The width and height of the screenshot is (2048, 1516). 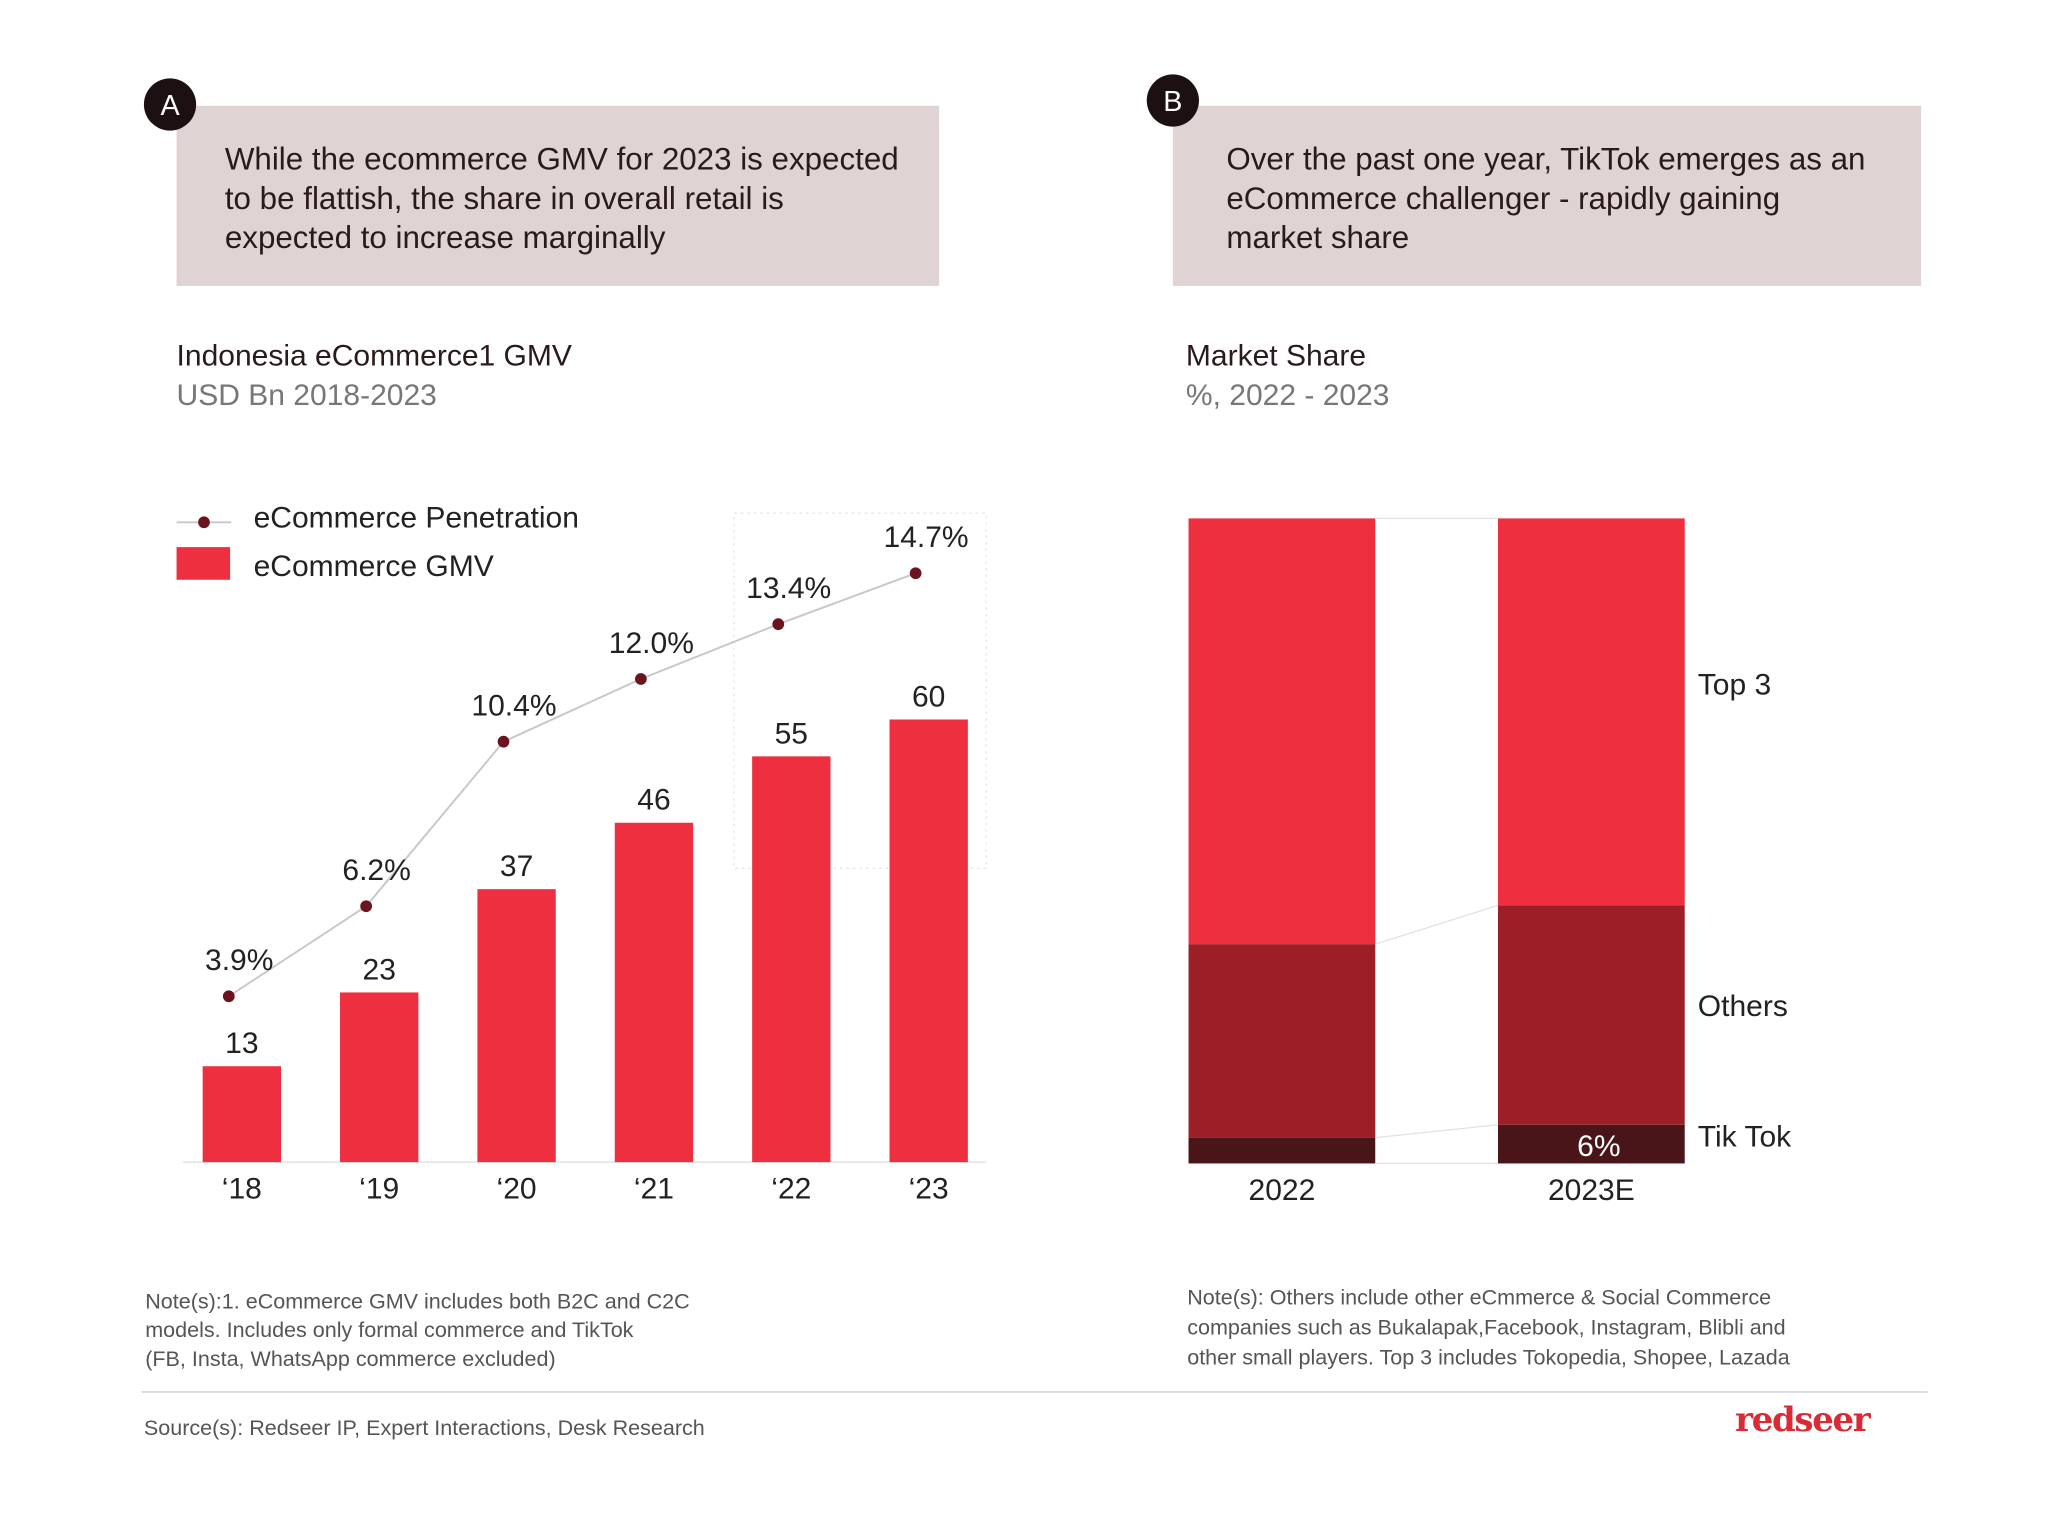 I want to click on headline-b-line: eCommerce challenger - rapidly gaining, so click(x=1503, y=198).